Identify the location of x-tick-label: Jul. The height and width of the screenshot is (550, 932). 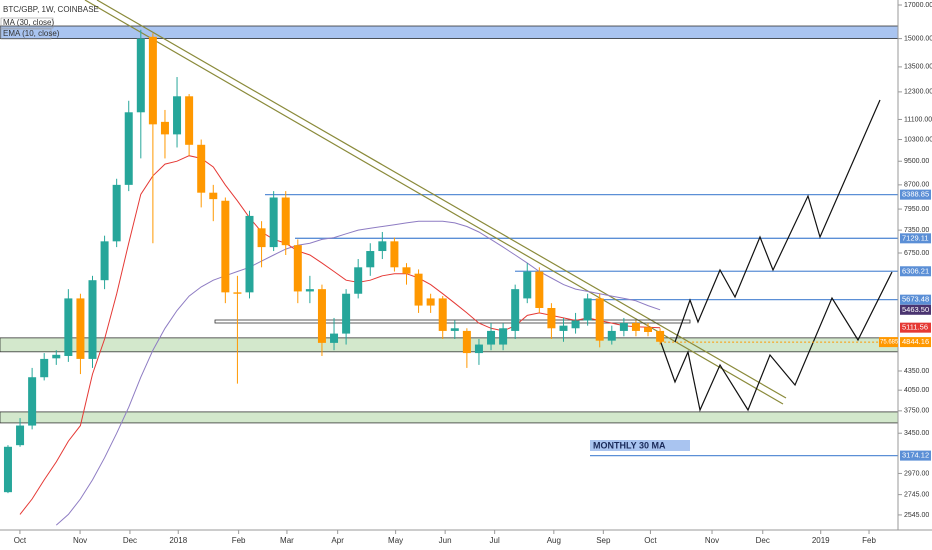
(495, 540).